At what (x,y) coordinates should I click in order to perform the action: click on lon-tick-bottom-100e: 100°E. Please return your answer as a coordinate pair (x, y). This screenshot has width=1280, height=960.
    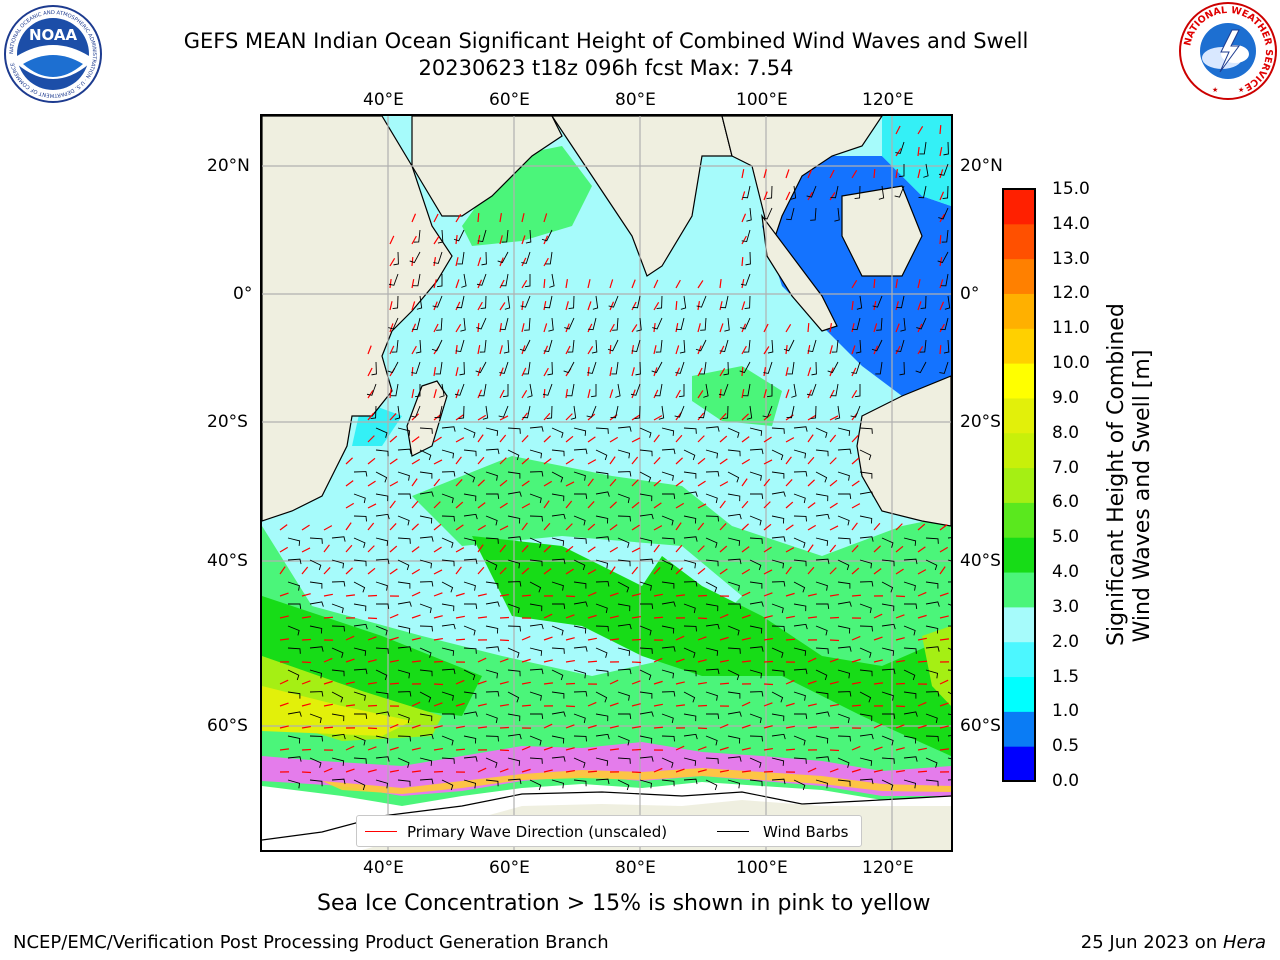
    Looking at the image, I should click on (762, 868).